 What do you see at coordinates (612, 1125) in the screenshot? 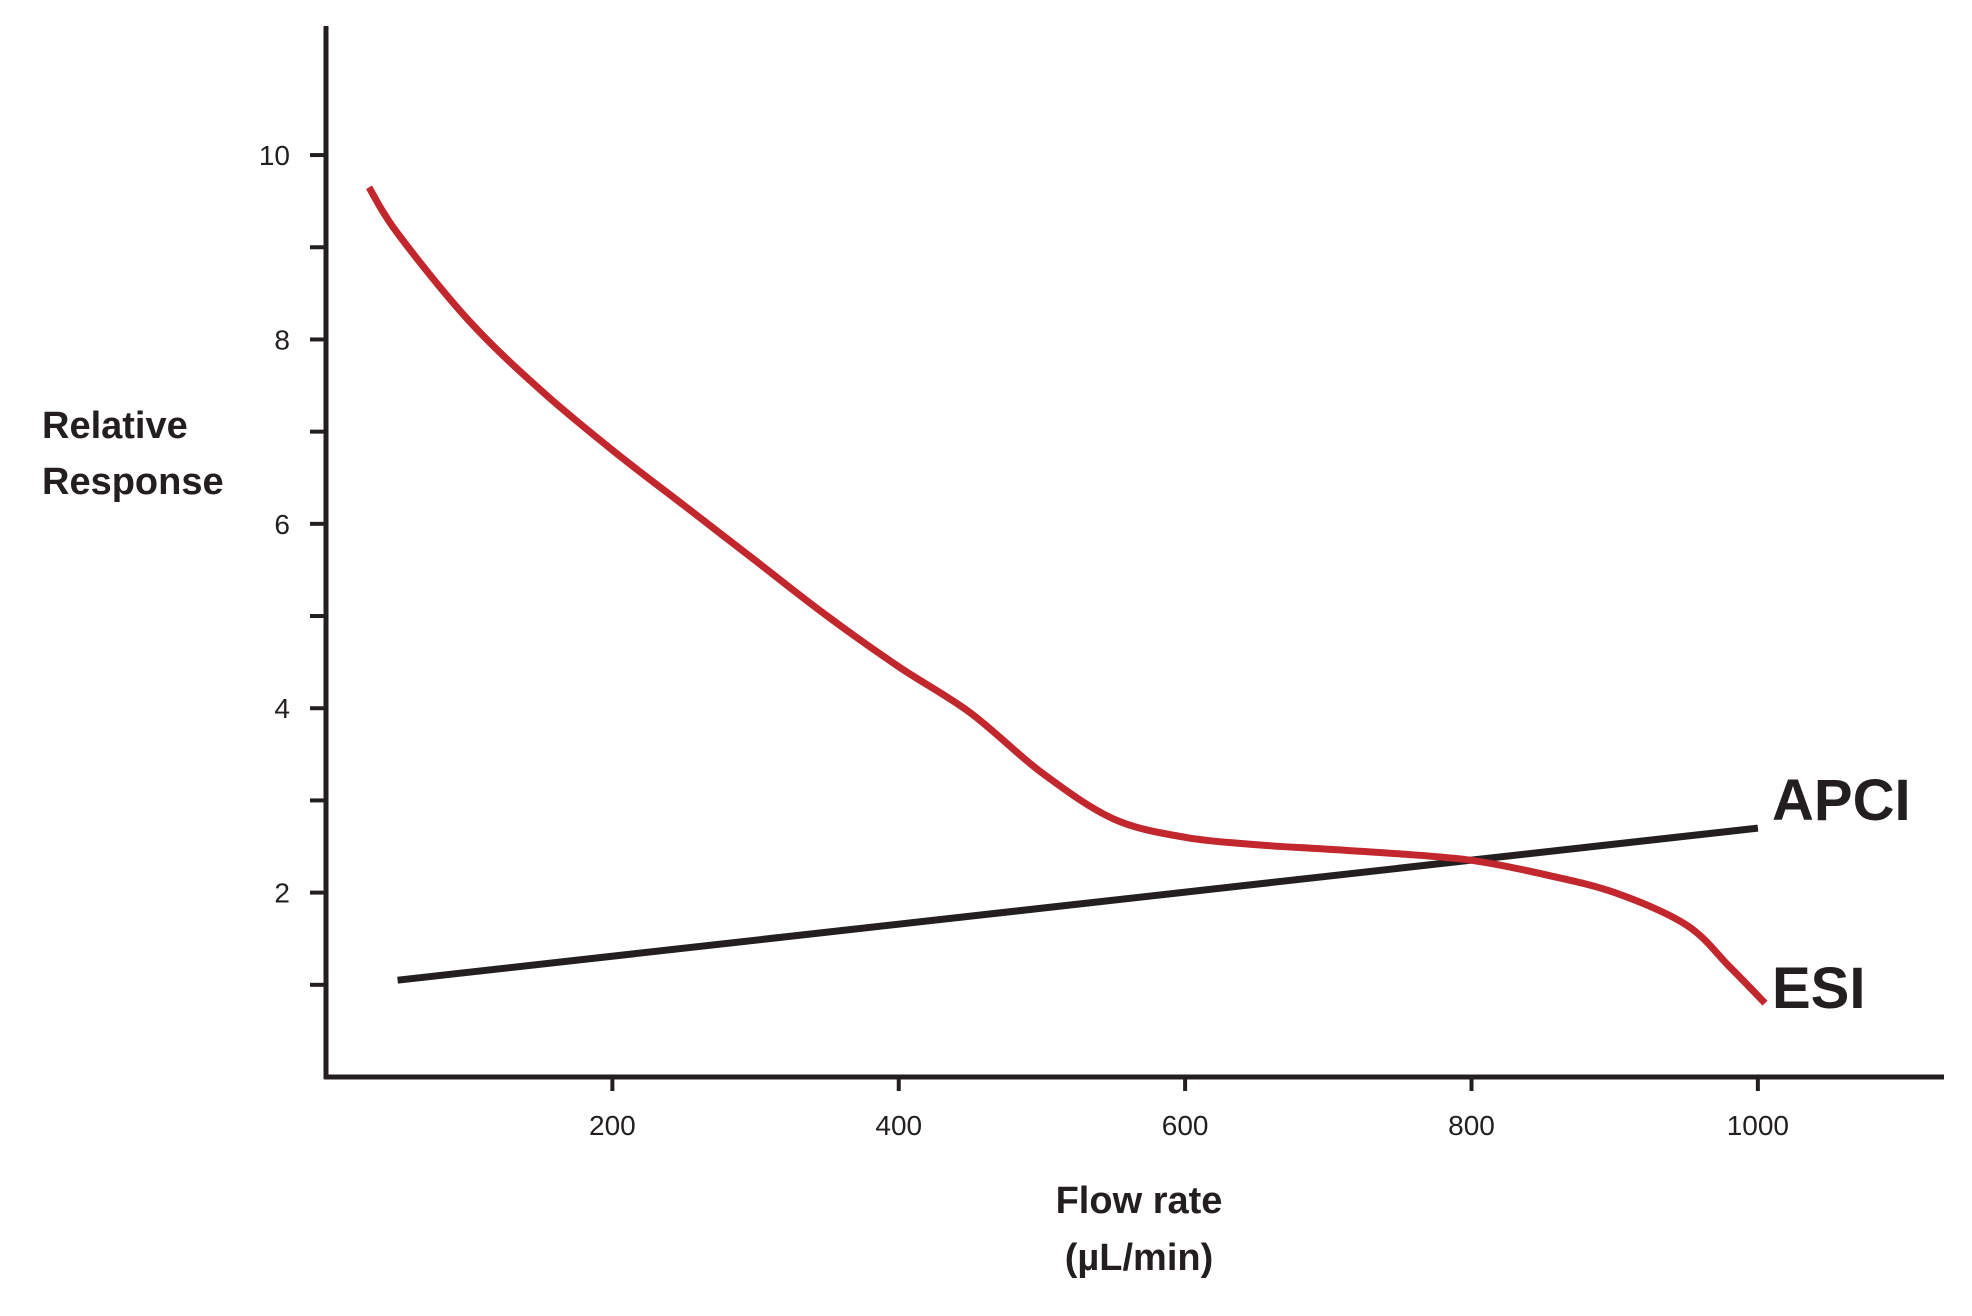
I see `x-tick-label-200: 200` at bounding box center [612, 1125].